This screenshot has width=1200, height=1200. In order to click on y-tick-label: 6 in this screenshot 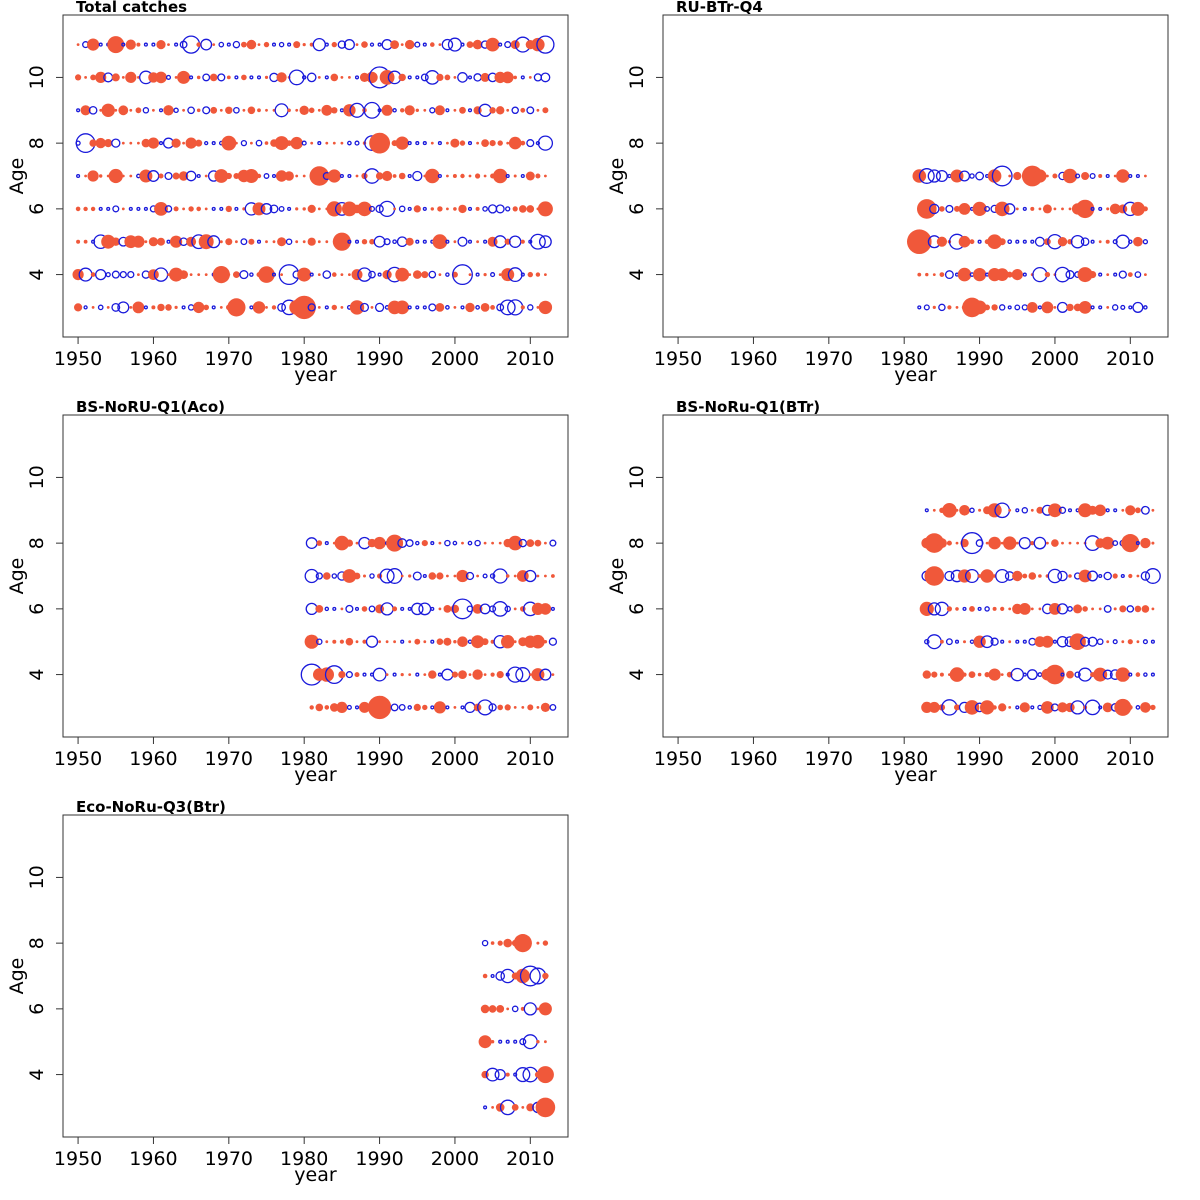, I will do `click(37, 1009)`.